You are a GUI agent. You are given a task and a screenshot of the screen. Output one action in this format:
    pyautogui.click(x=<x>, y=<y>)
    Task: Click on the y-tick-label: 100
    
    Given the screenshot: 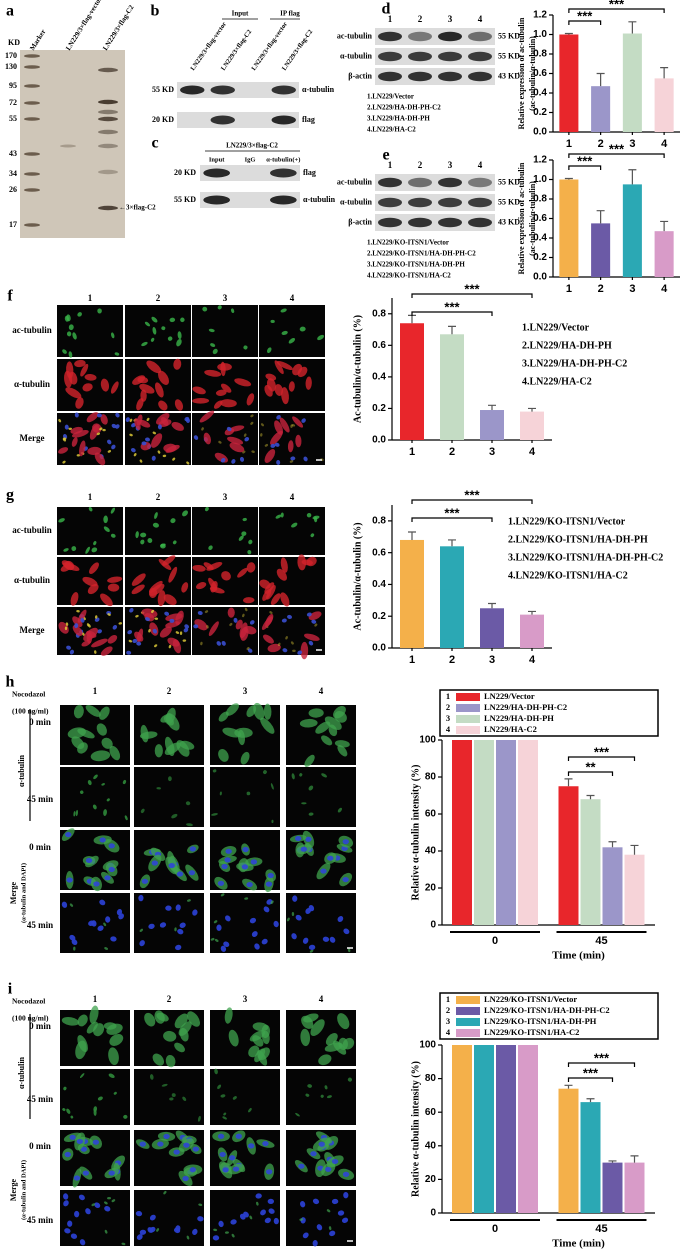 What is the action you would take?
    pyautogui.click(x=427, y=740)
    